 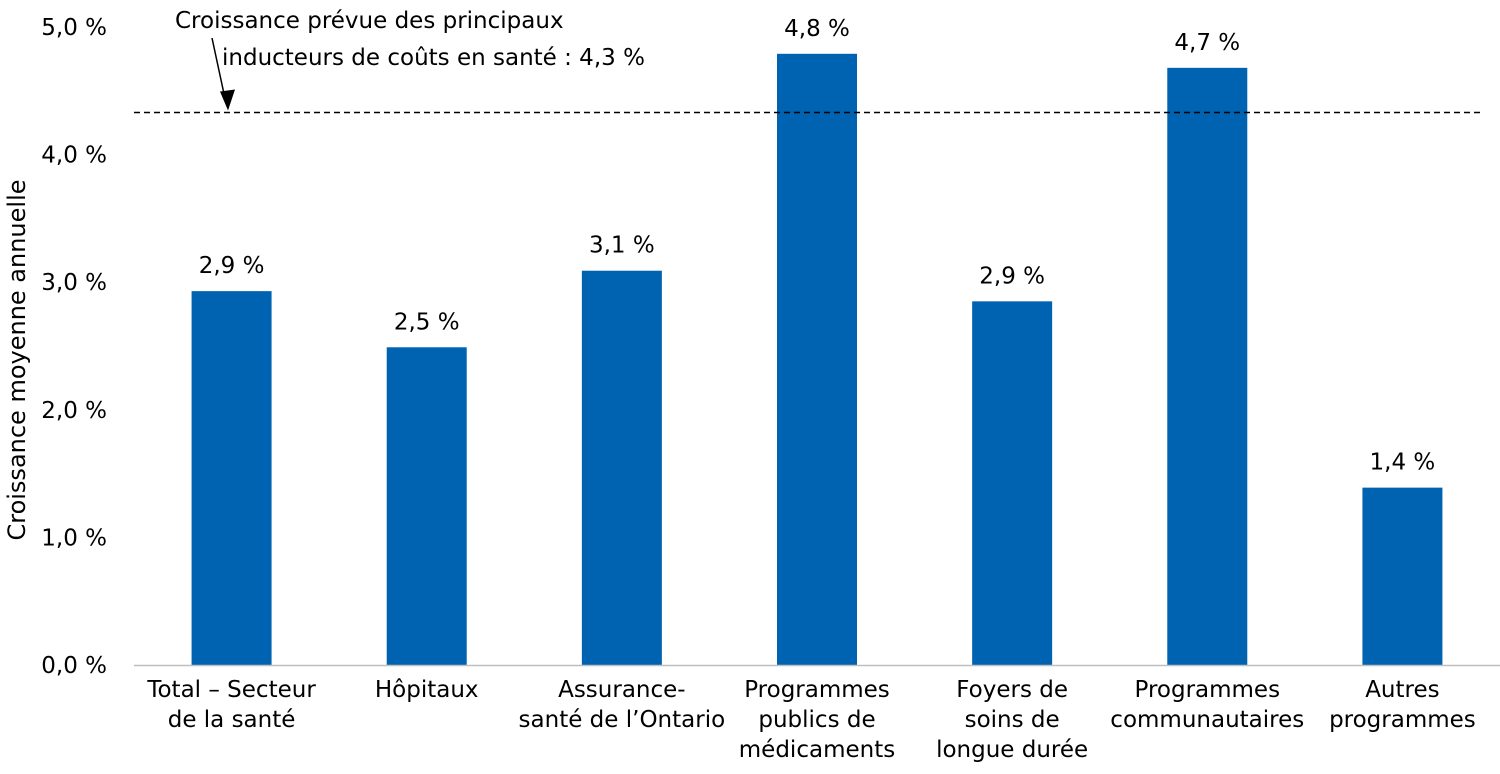 I want to click on reference-label-line: Croissance prévue des principaux, so click(x=369, y=21).